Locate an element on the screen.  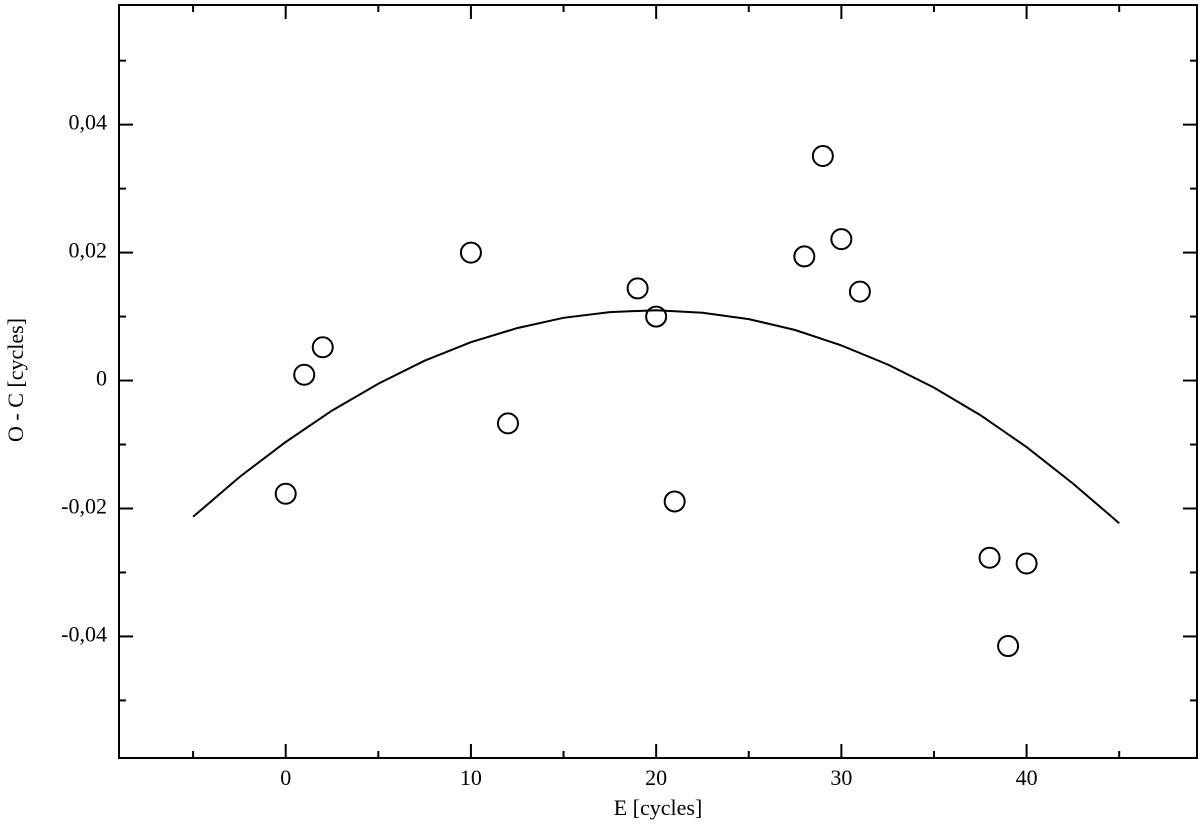
y-tick-label: 0,04 is located at coordinates (88, 122).